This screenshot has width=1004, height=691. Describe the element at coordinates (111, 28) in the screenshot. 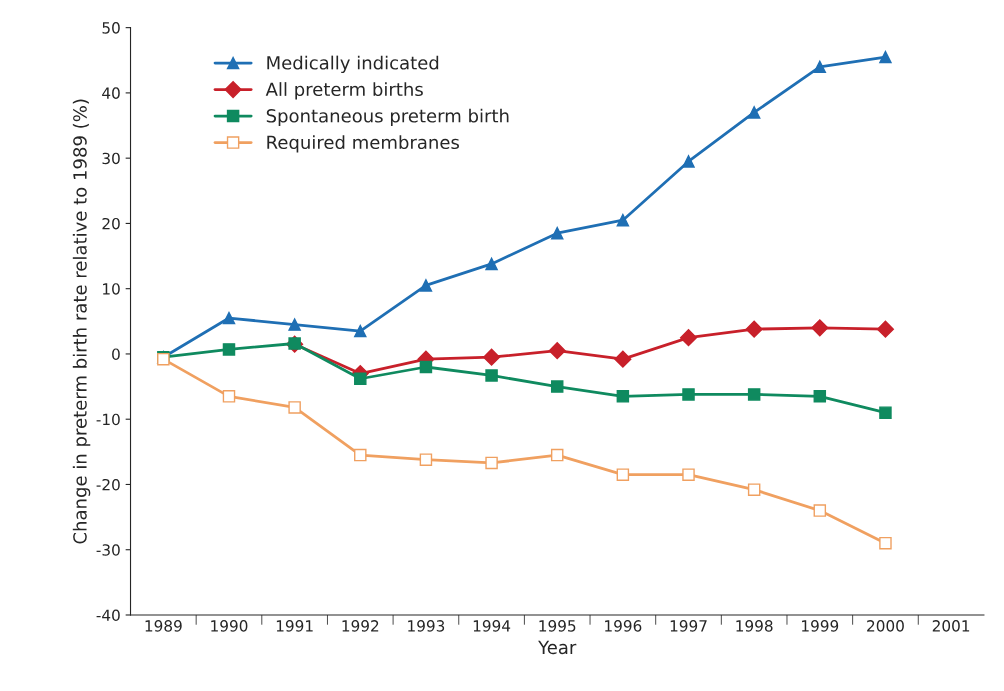

I see `y-tick-label: 50` at that location.